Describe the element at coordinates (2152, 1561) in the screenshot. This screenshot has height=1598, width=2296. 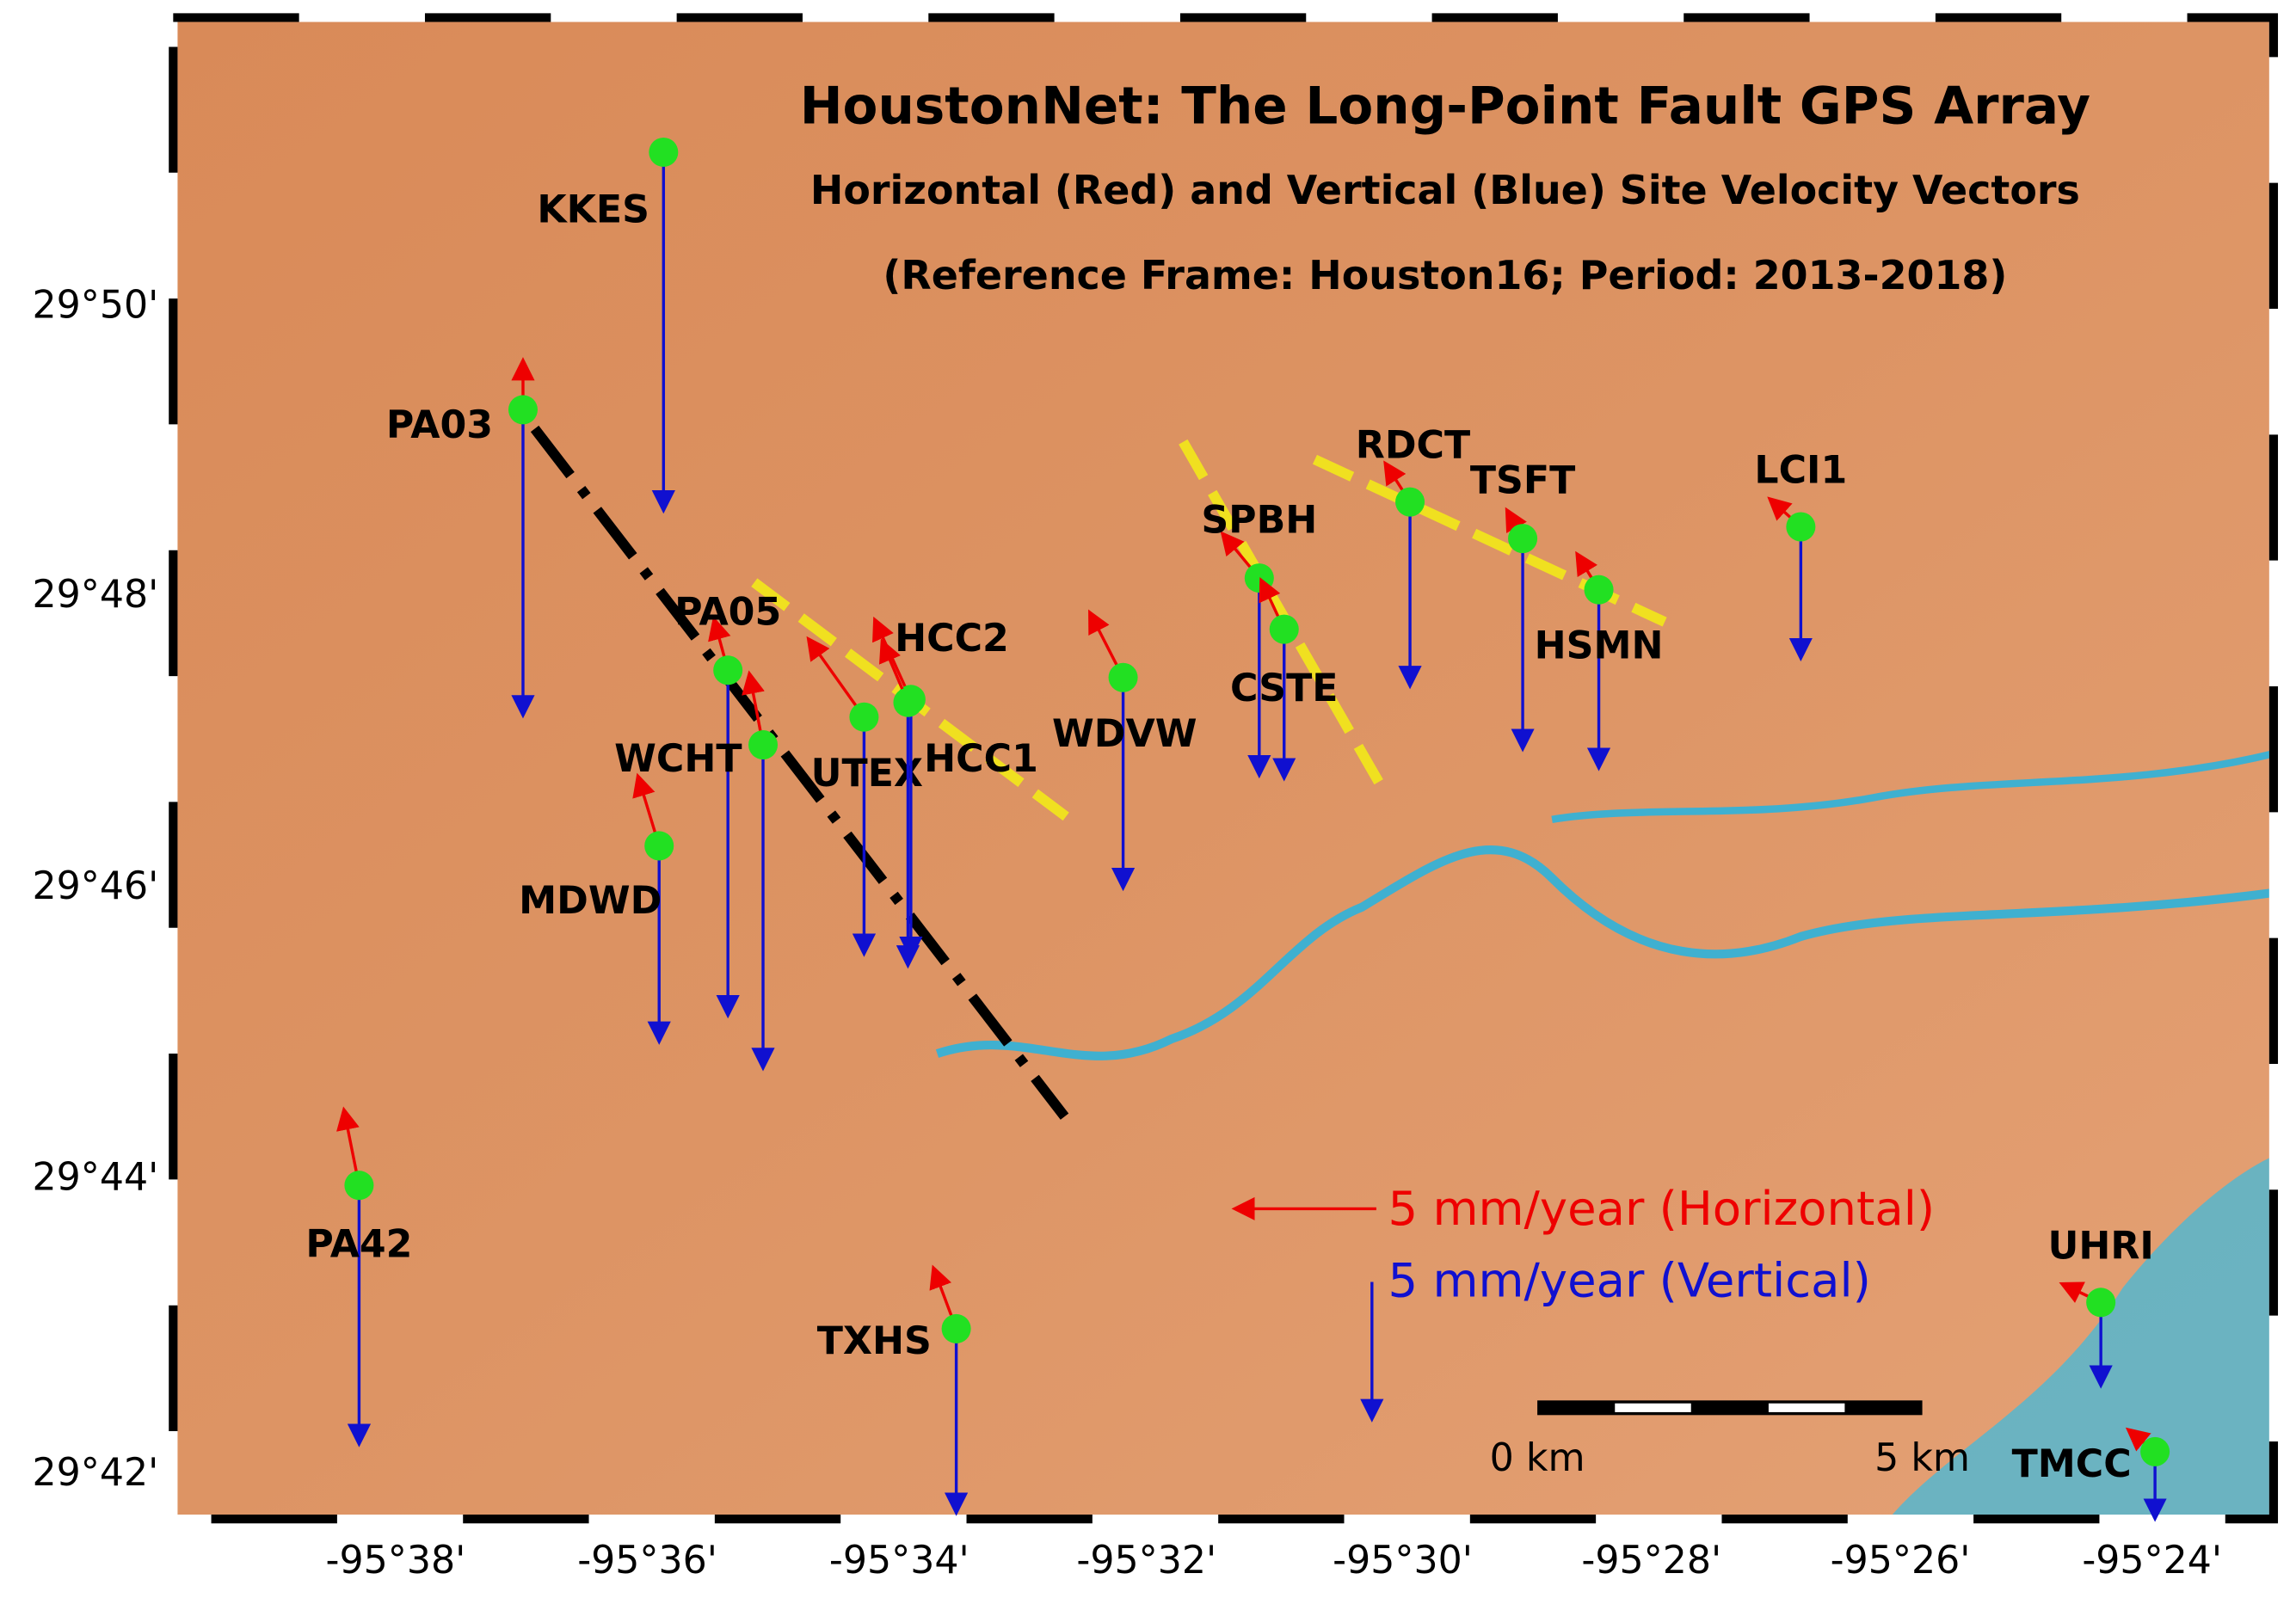
I see `longitude-tick-label: -95°24'` at that location.